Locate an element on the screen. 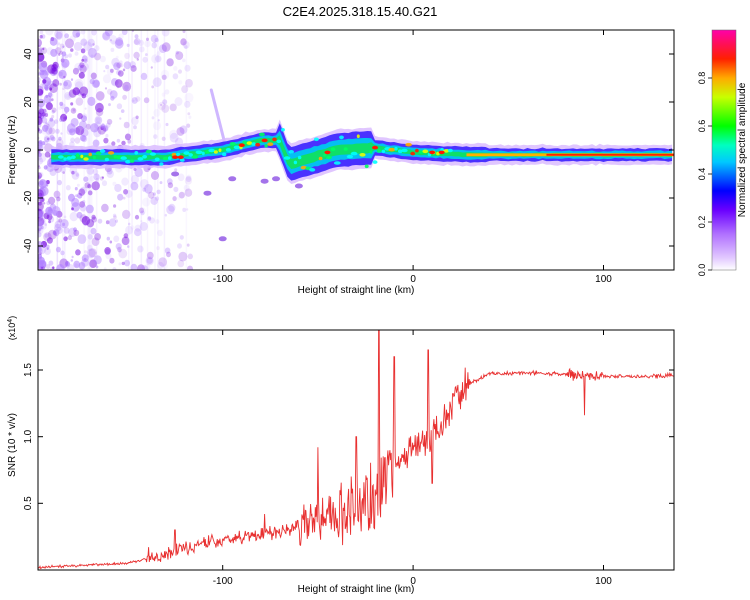 The width and height of the screenshot is (750, 600). colorbar-tick-label: 0.8 is located at coordinates (702, 78).